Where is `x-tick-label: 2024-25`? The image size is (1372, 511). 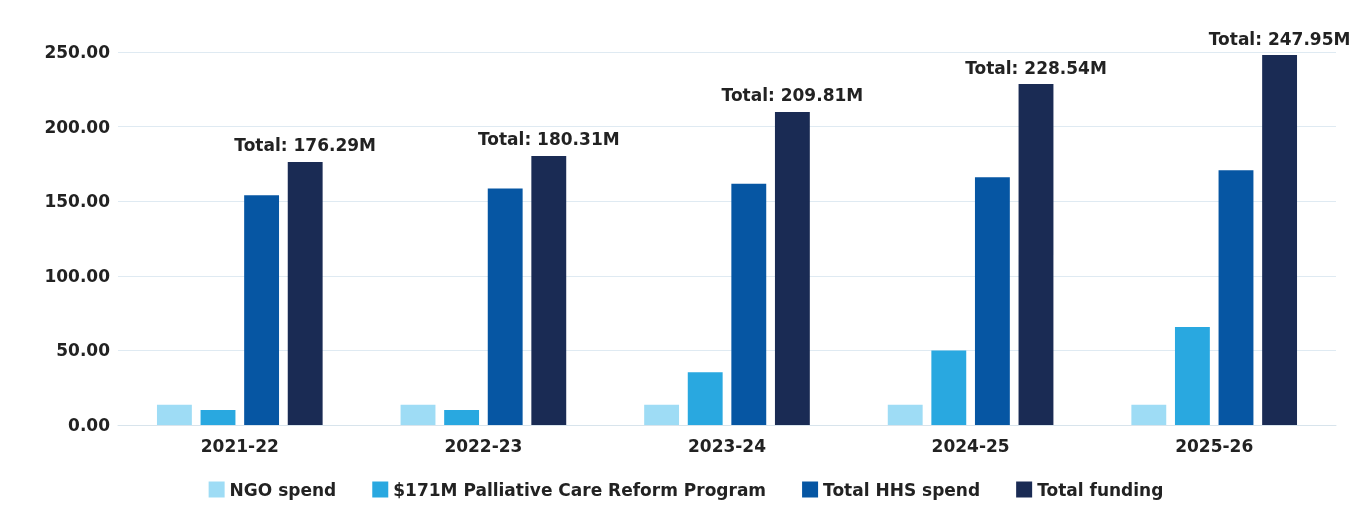
x-tick-label: 2024-25 is located at coordinates (970, 445).